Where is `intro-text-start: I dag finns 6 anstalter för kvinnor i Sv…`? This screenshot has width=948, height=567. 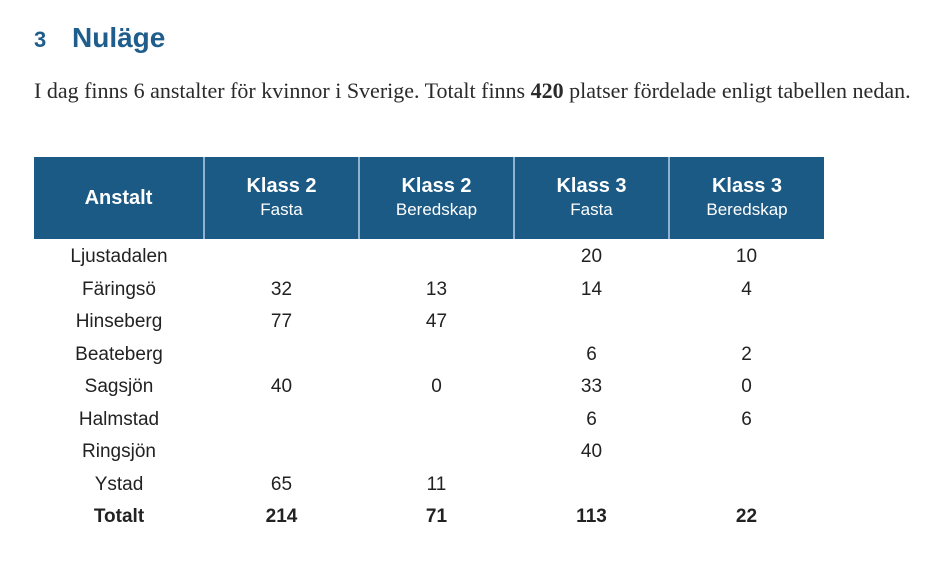 intro-text-start: I dag finns 6 anstalter för kvinnor i Sv… is located at coordinates (282, 90).